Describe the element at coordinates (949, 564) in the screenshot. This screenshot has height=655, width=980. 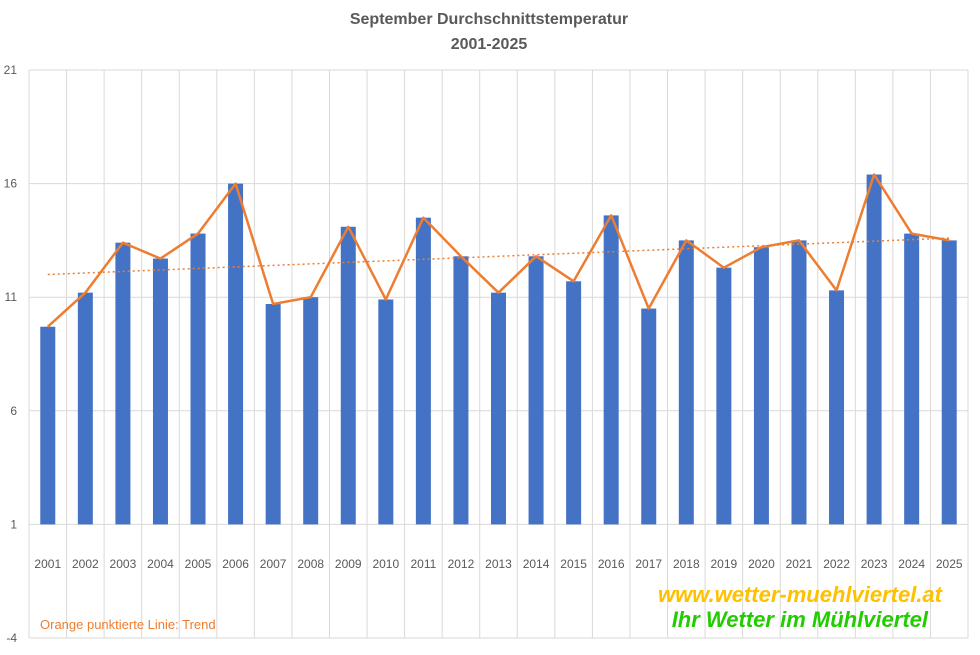
I see `x-tick-label: 2025` at that location.